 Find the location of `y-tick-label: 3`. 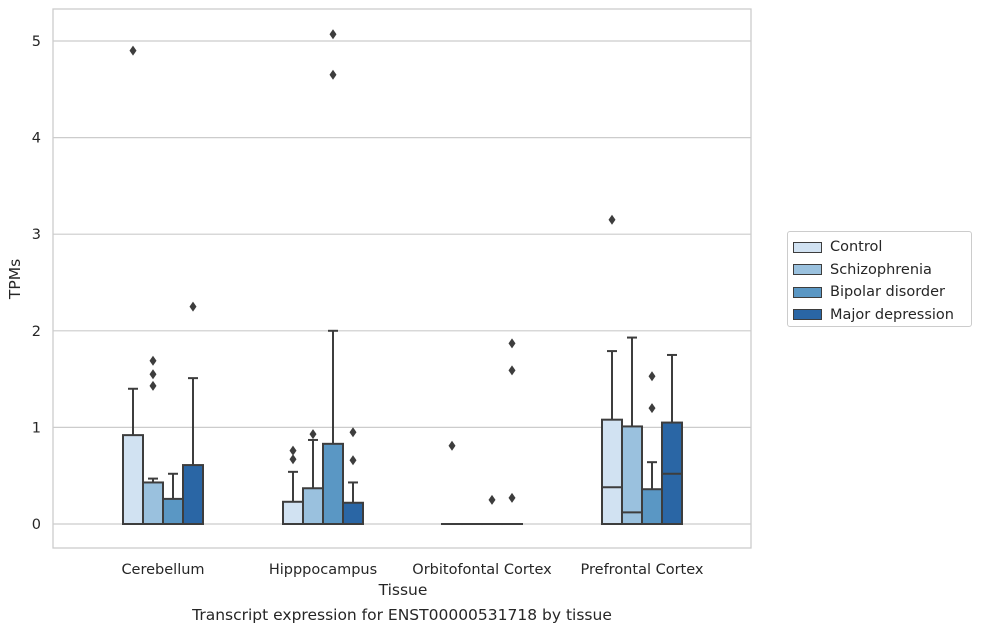

y-tick-label: 3 is located at coordinates (36, 235).